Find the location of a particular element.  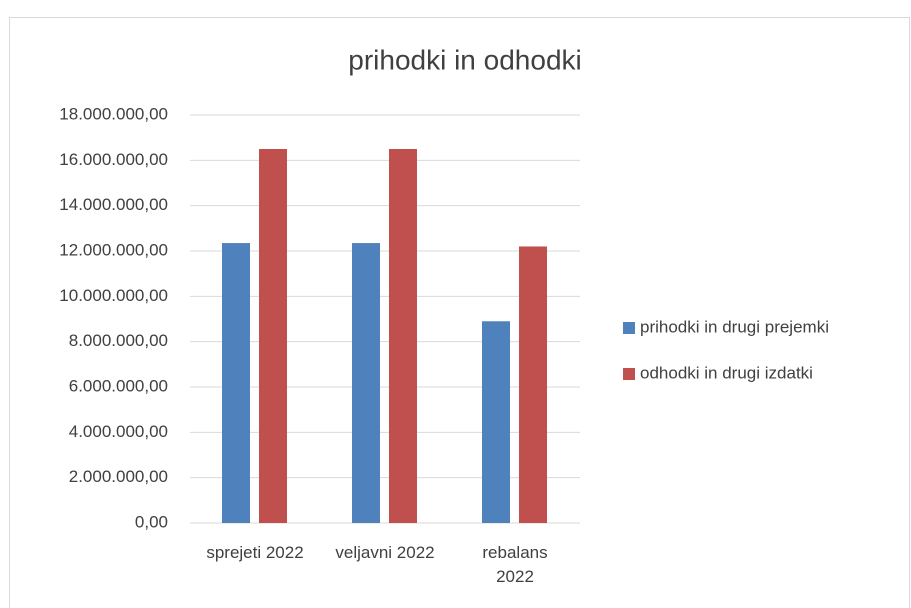

y-tick-label: 18.000.000,00 is located at coordinates (113, 113).